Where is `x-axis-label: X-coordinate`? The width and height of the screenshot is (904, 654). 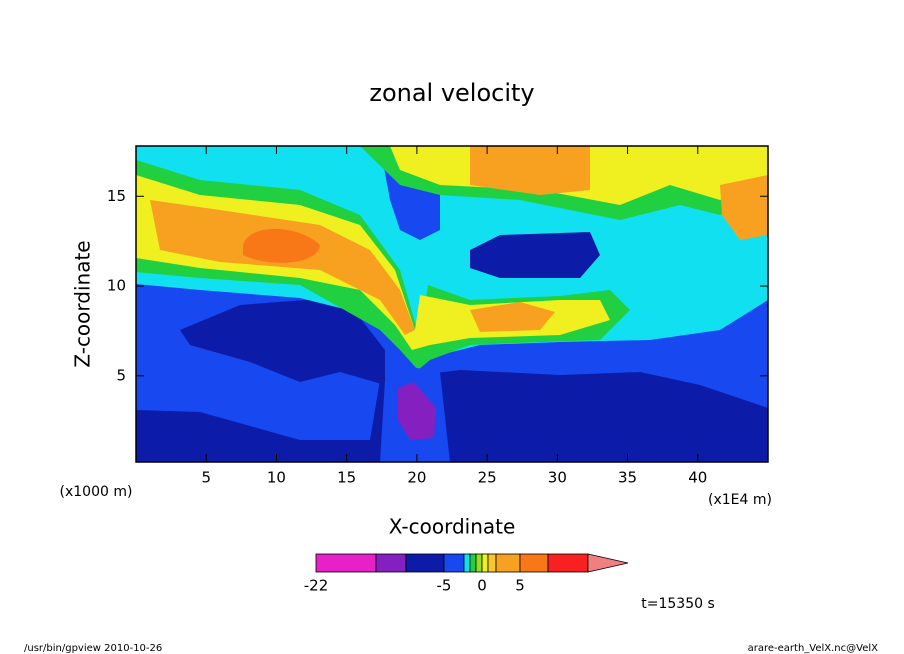 x-axis-label: X-coordinate is located at coordinates (452, 527).